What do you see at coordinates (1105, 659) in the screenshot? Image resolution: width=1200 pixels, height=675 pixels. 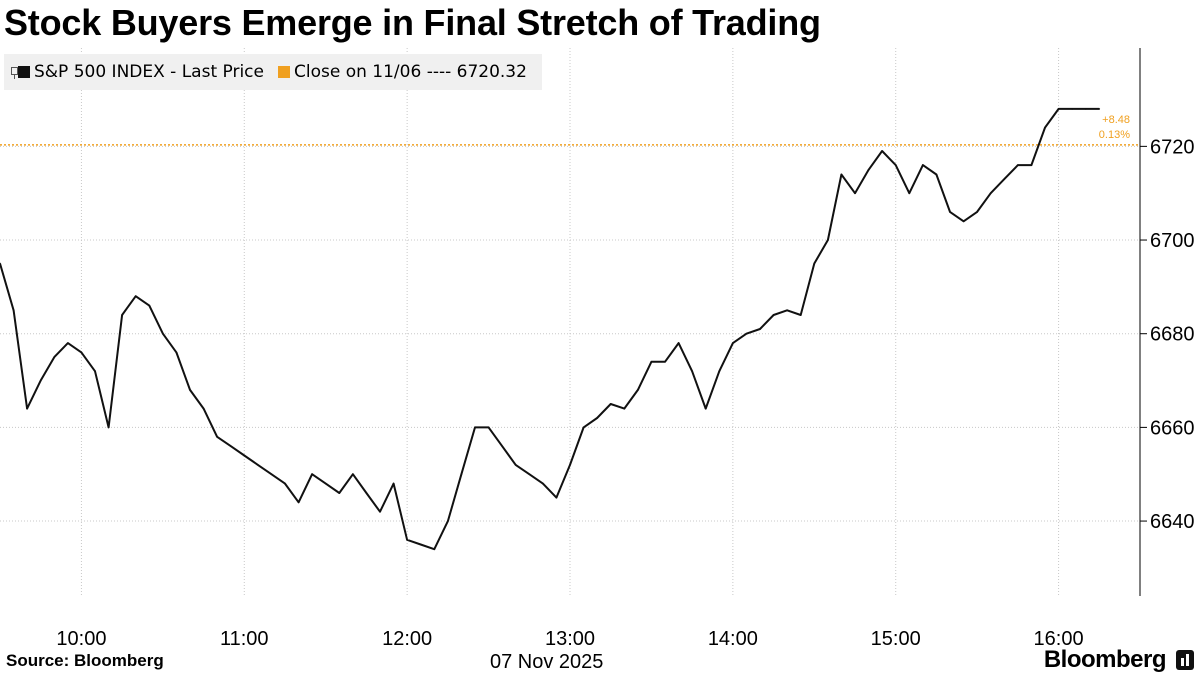 I see `brand-logo: Bloomberg` at bounding box center [1105, 659].